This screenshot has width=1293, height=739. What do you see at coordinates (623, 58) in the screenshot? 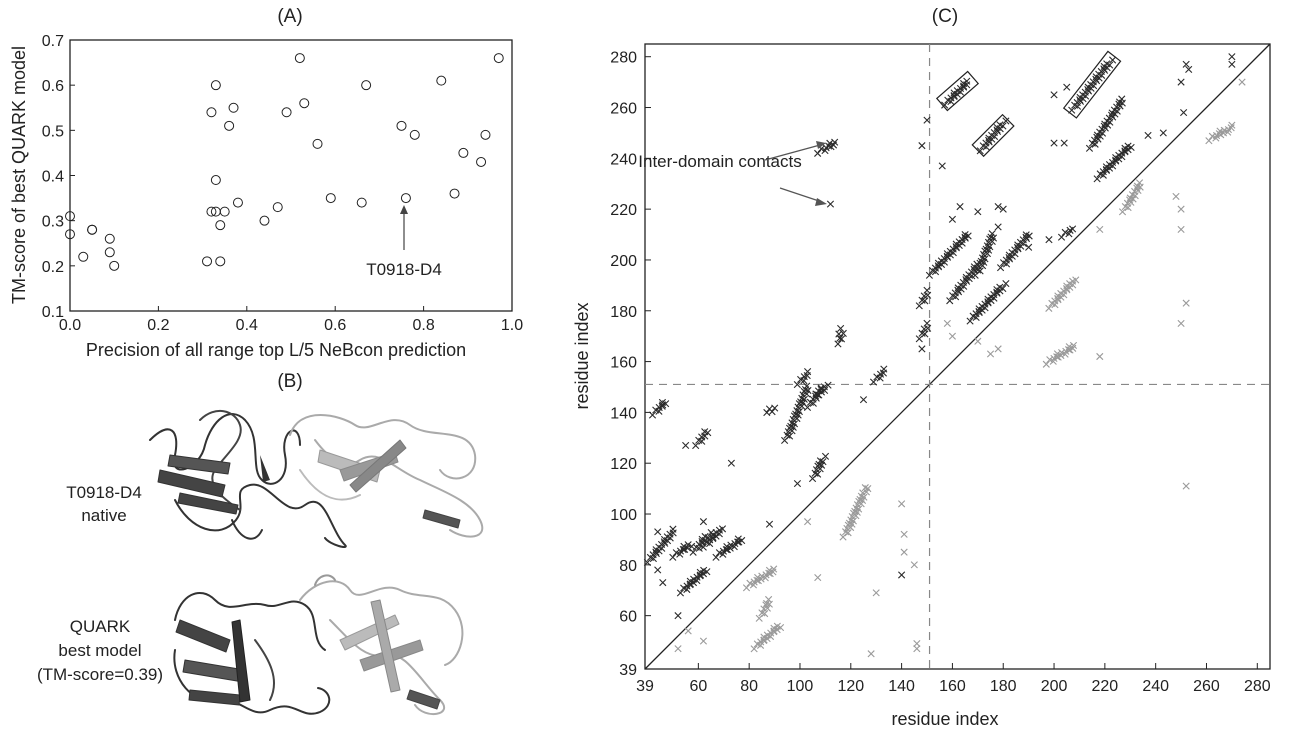
I see `panel-c-y-tick-label: 280` at bounding box center [623, 58].